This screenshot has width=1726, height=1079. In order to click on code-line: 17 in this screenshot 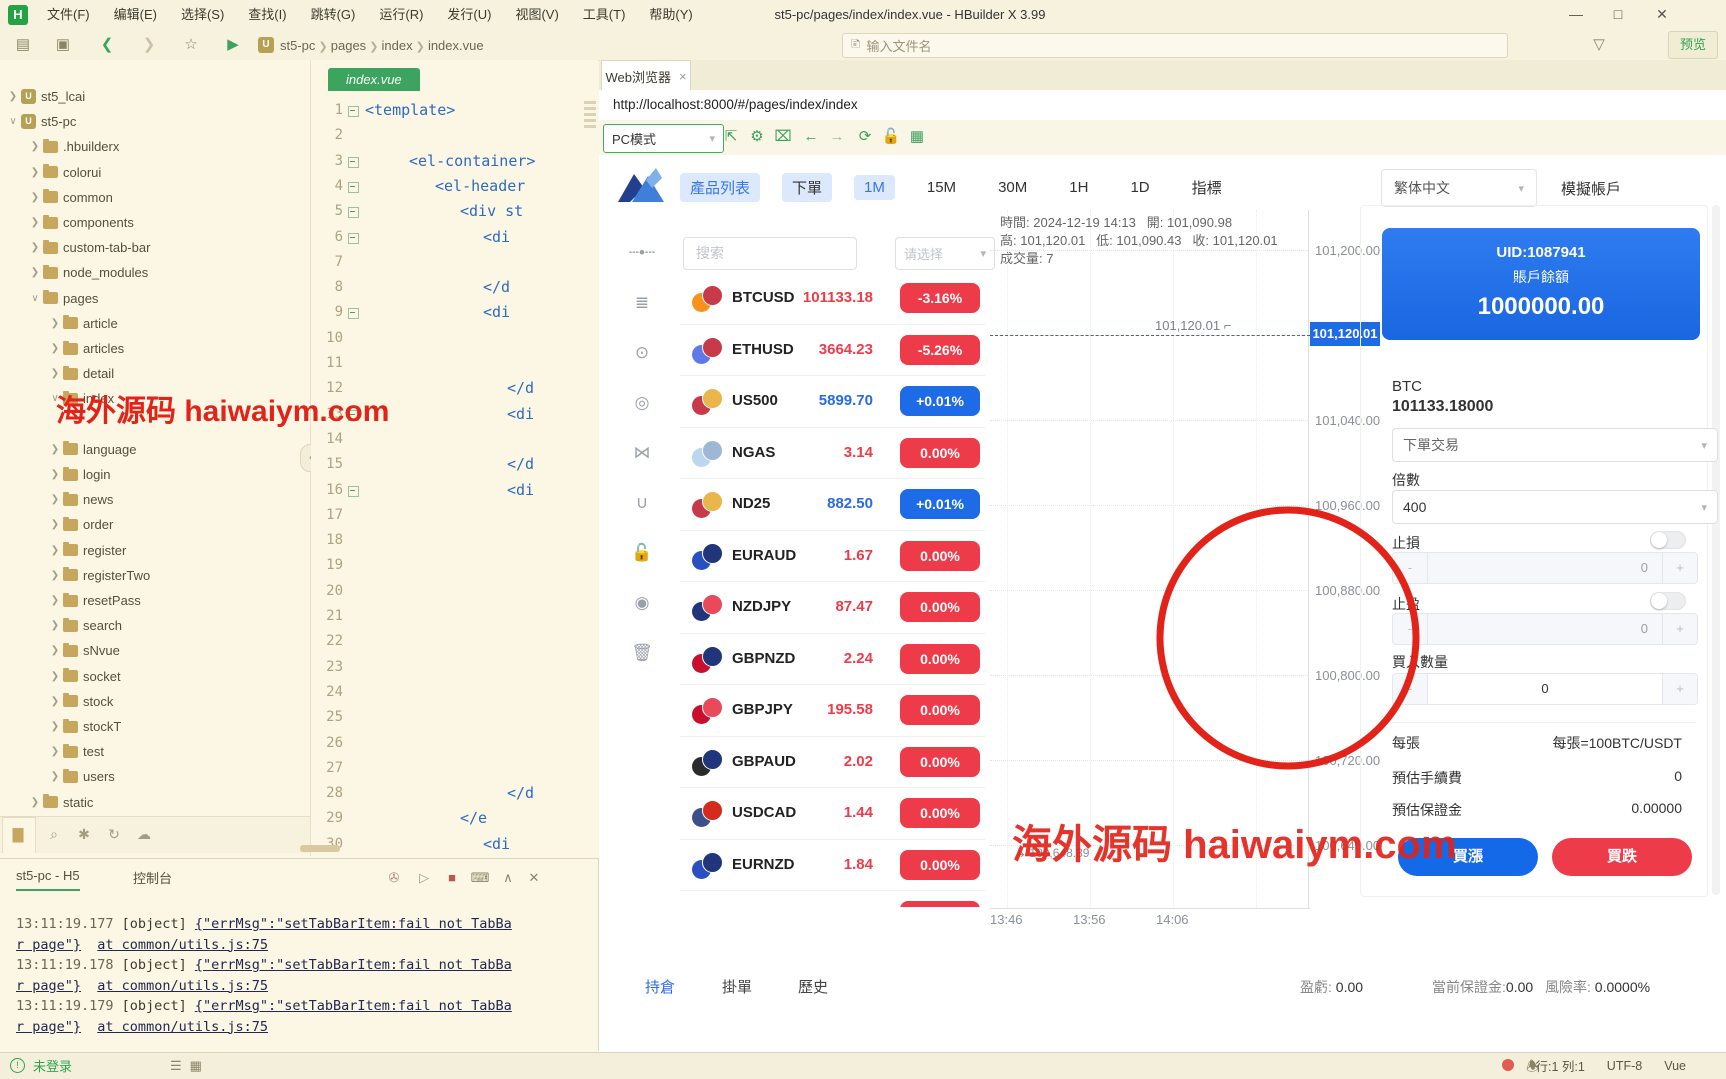, I will do `click(454, 515)`.